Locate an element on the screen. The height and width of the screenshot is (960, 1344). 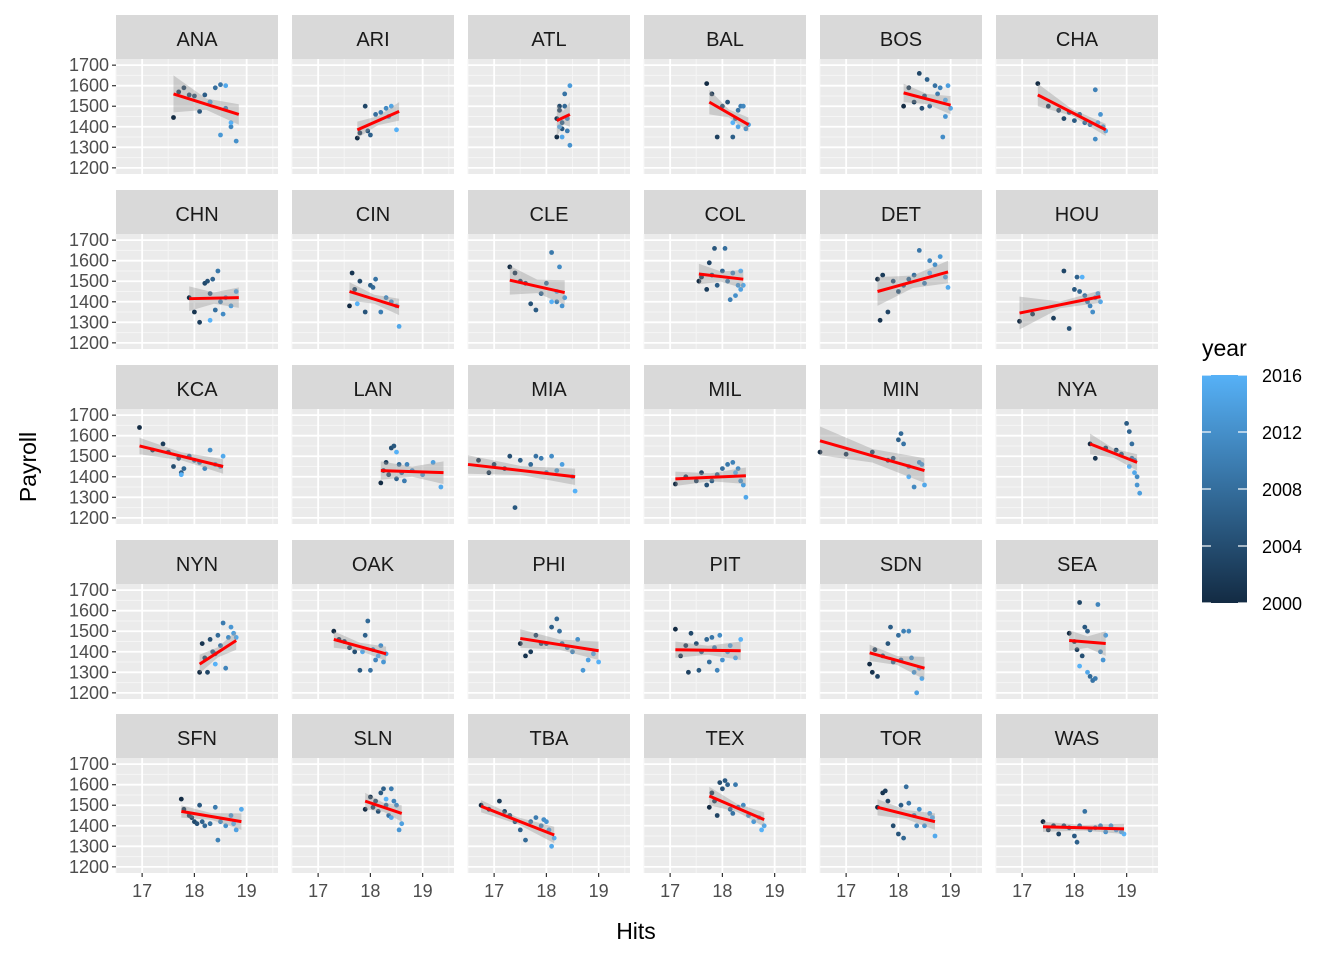
facet-panel-nyn: NYN is located at coordinates (196, 619).